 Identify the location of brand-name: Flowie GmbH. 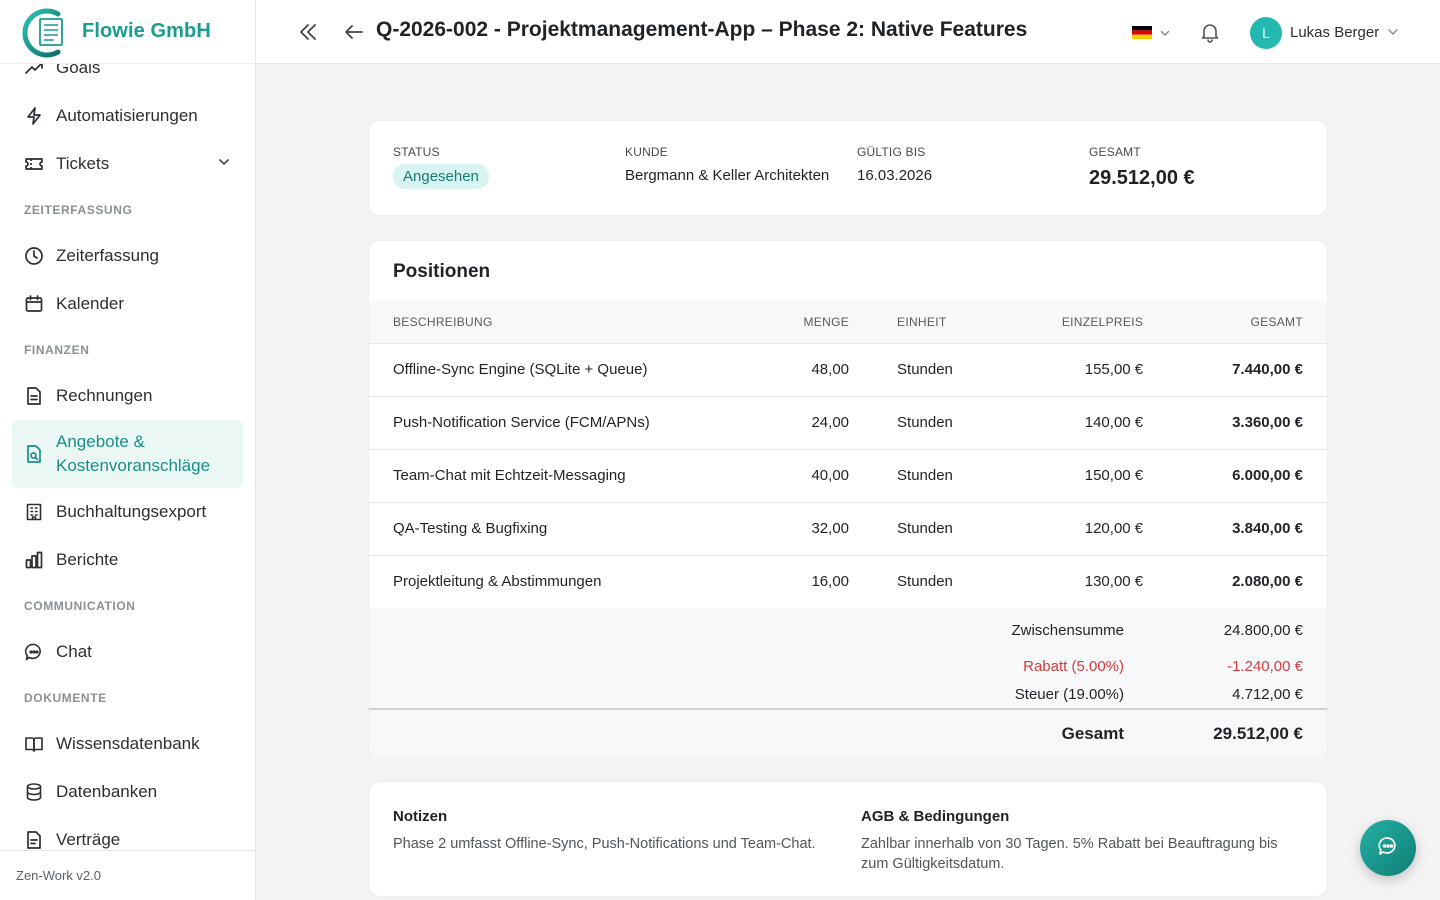
(146, 31).